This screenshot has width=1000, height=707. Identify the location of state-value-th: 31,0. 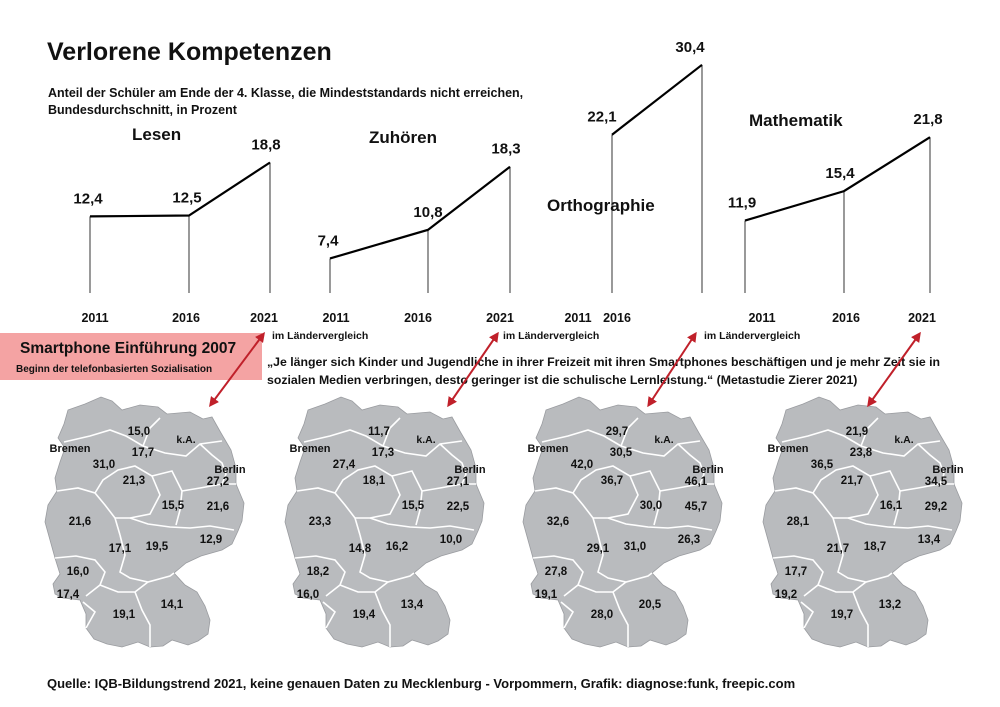
(635, 547).